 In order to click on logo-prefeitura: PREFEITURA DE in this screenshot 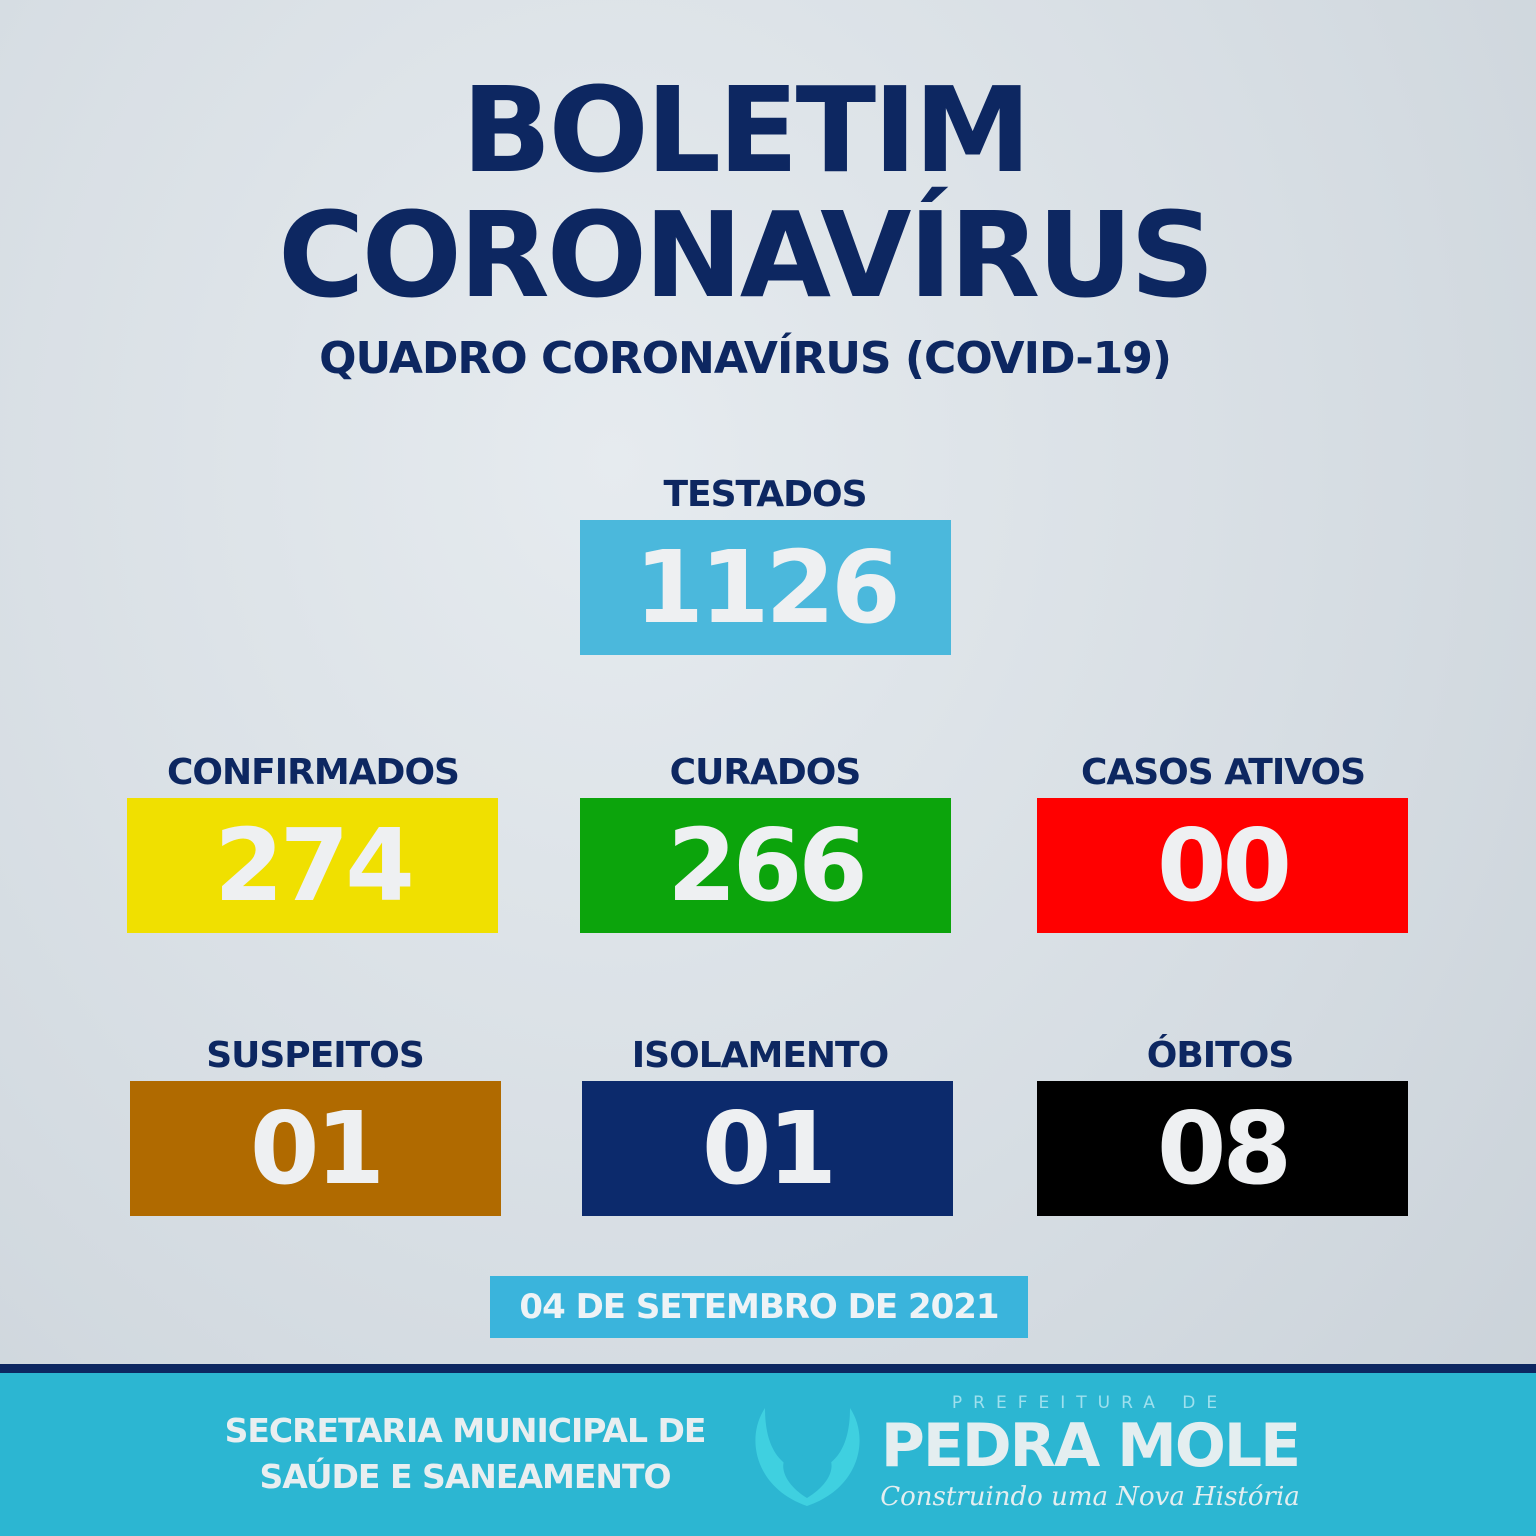, I will do `click(1090, 1403)`.